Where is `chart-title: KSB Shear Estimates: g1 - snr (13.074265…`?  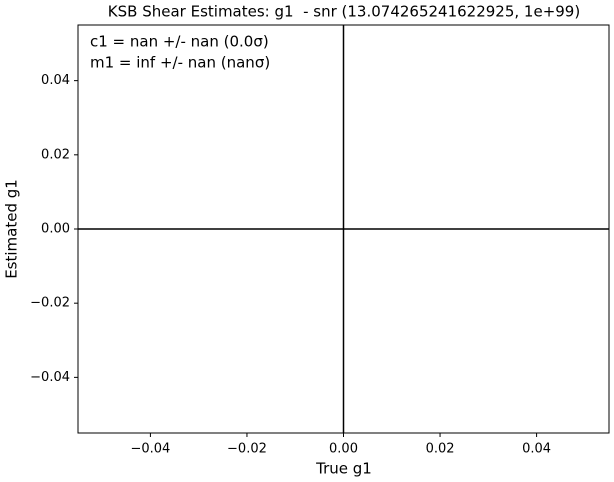 chart-title: KSB Shear Estimates: g1 - snr (13.074265… is located at coordinates (344, 12).